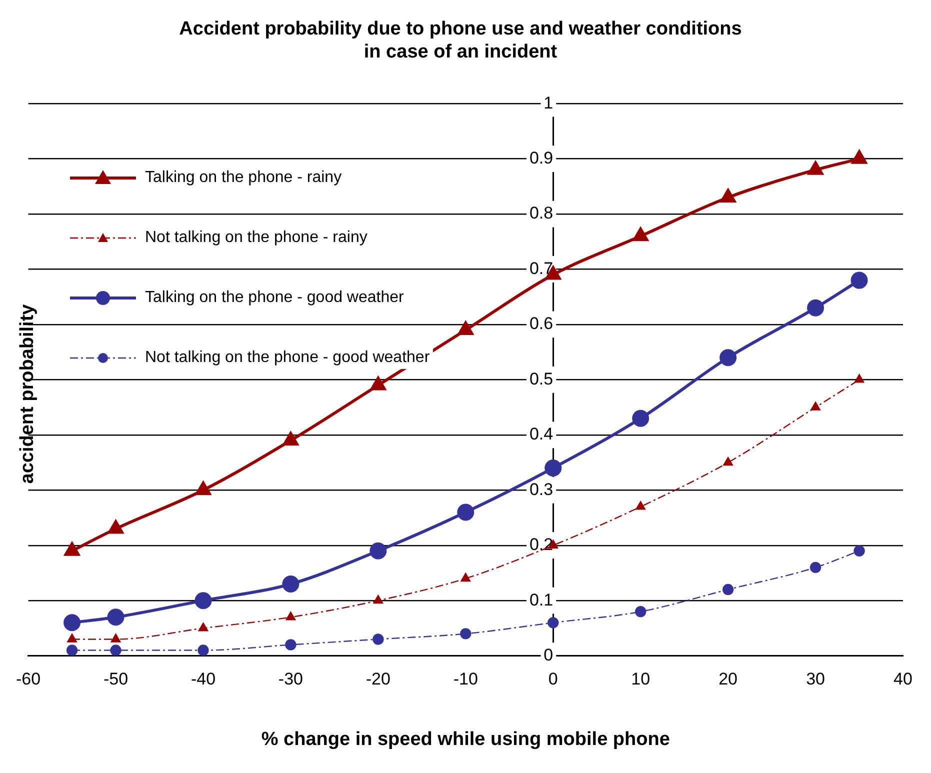 The height and width of the screenshot is (773, 931). I want to click on y-tick-label: 0.5, so click(541, 378).